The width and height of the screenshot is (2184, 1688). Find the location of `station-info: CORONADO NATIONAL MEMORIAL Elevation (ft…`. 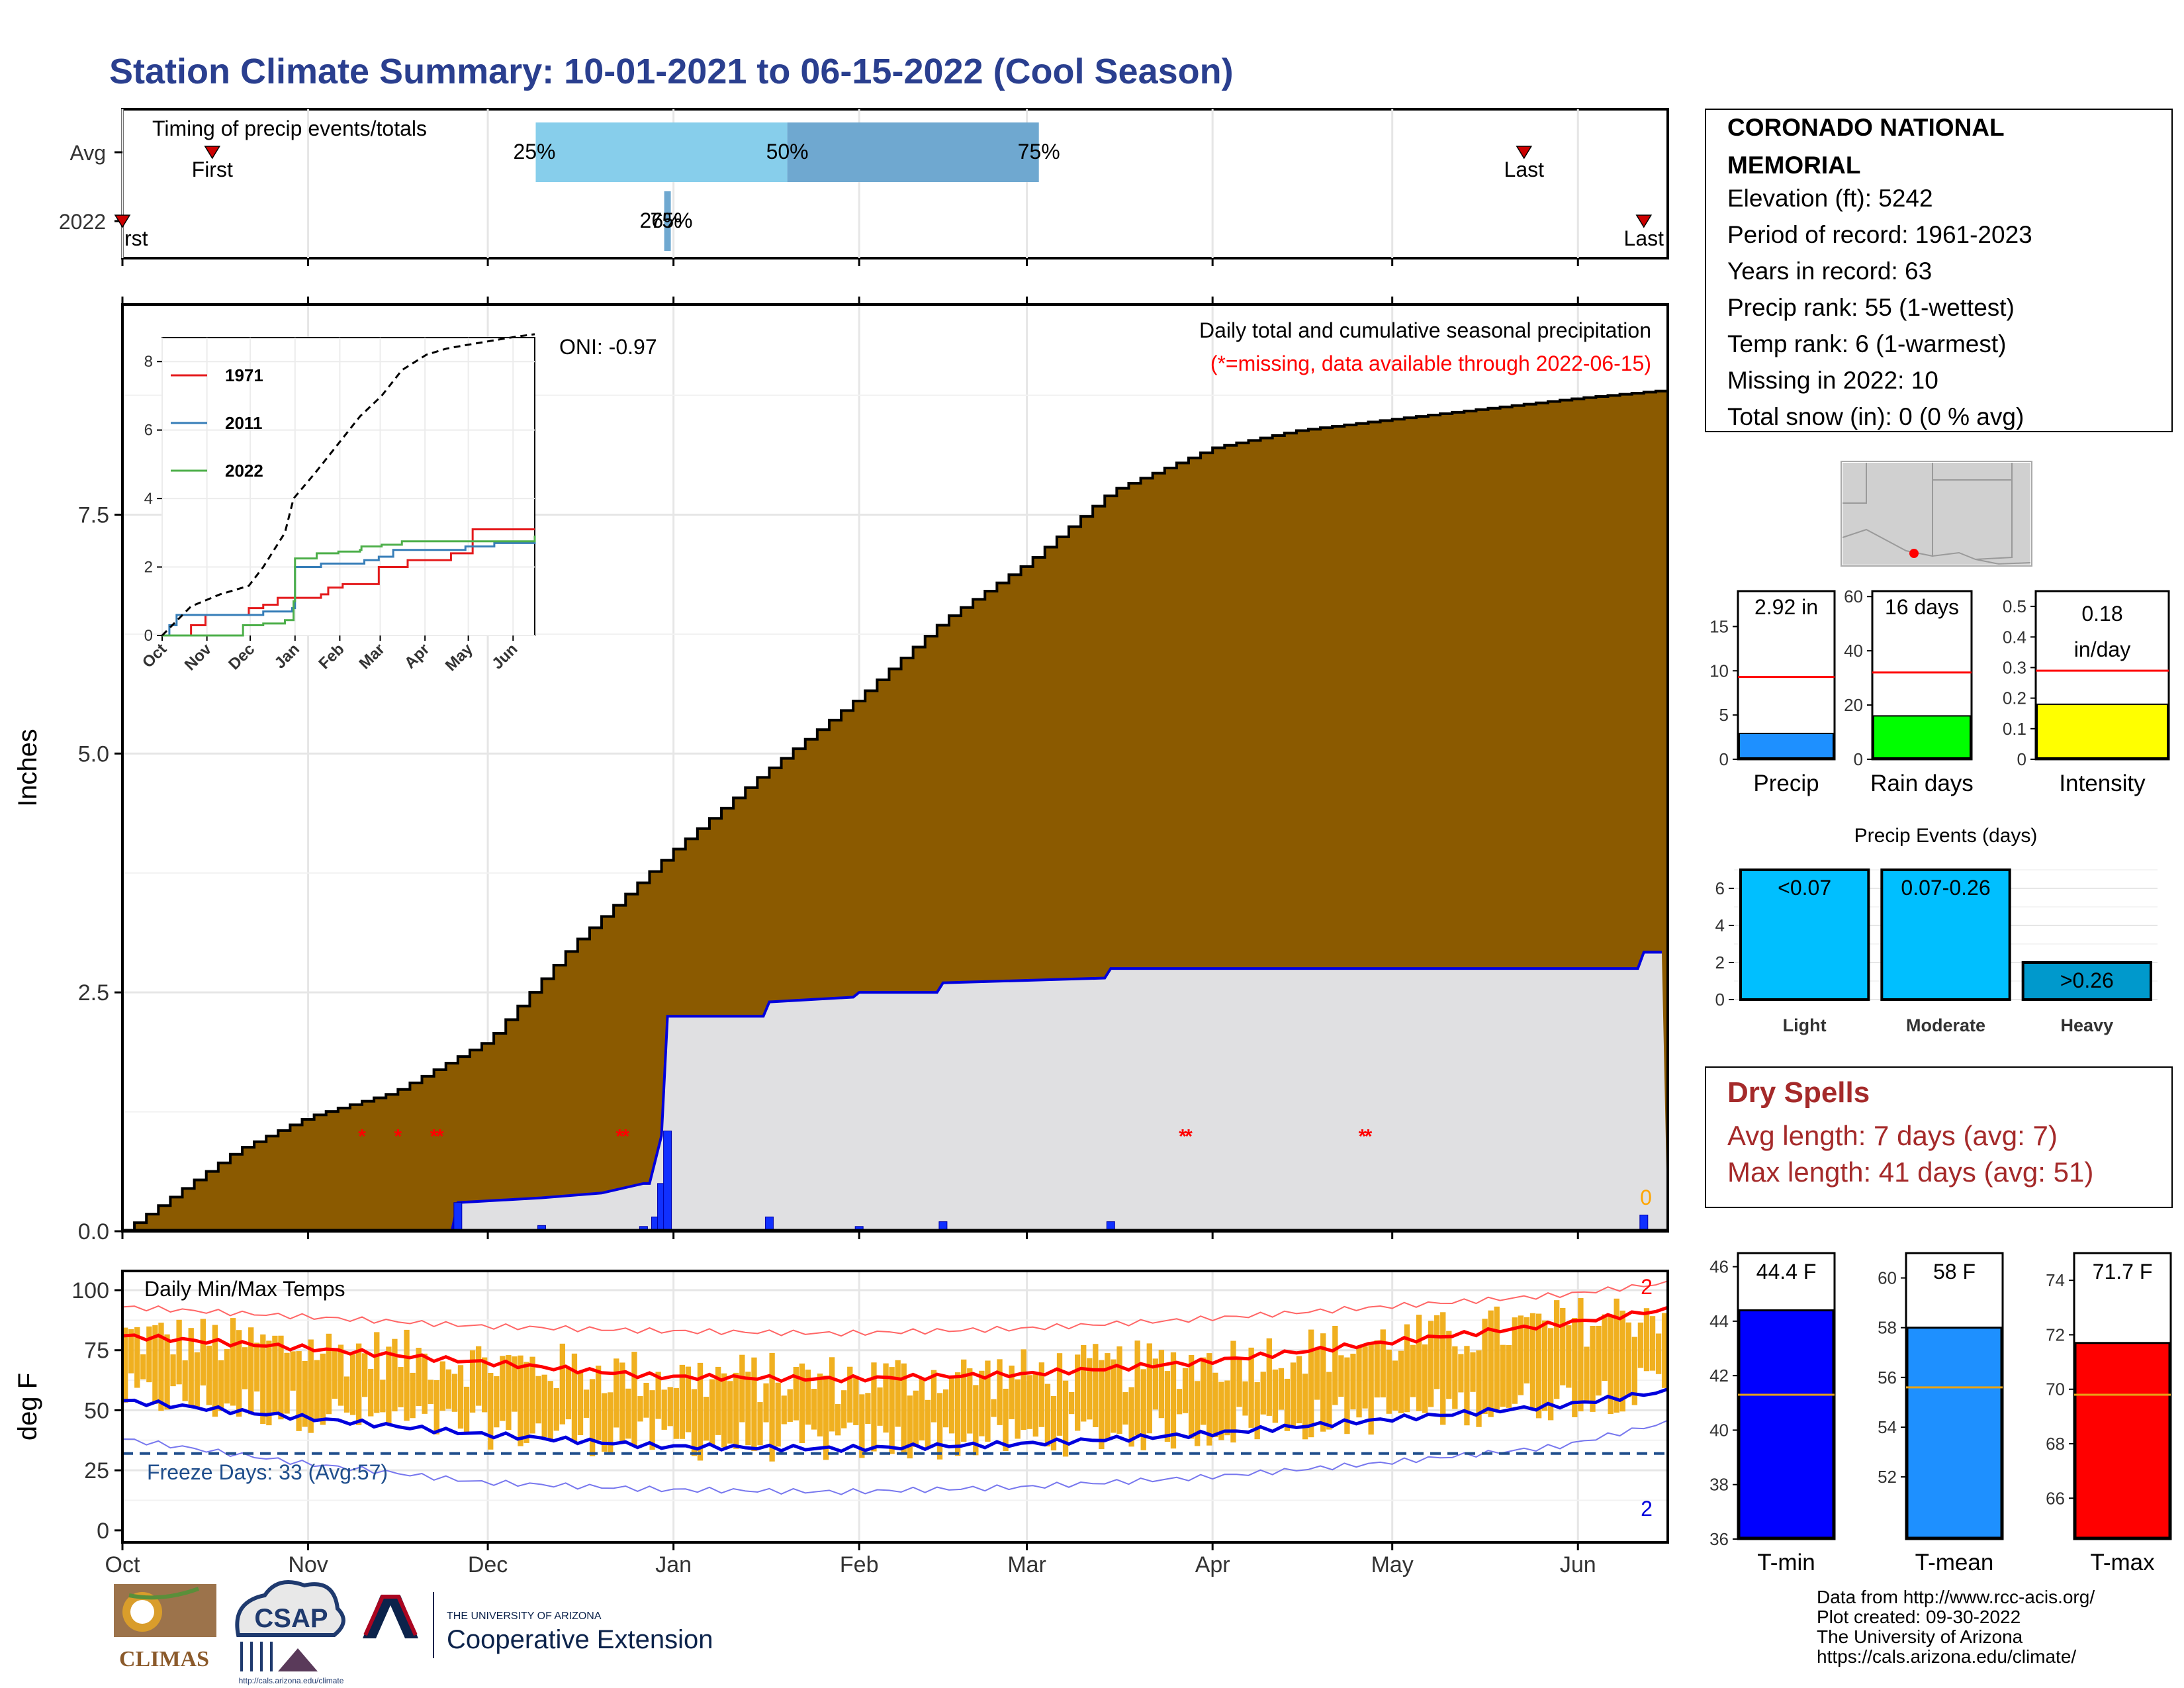

station-info: CORONADO NATIONAL MEMORIAL Elevation (ft… is located at coordinates (1939, 270).